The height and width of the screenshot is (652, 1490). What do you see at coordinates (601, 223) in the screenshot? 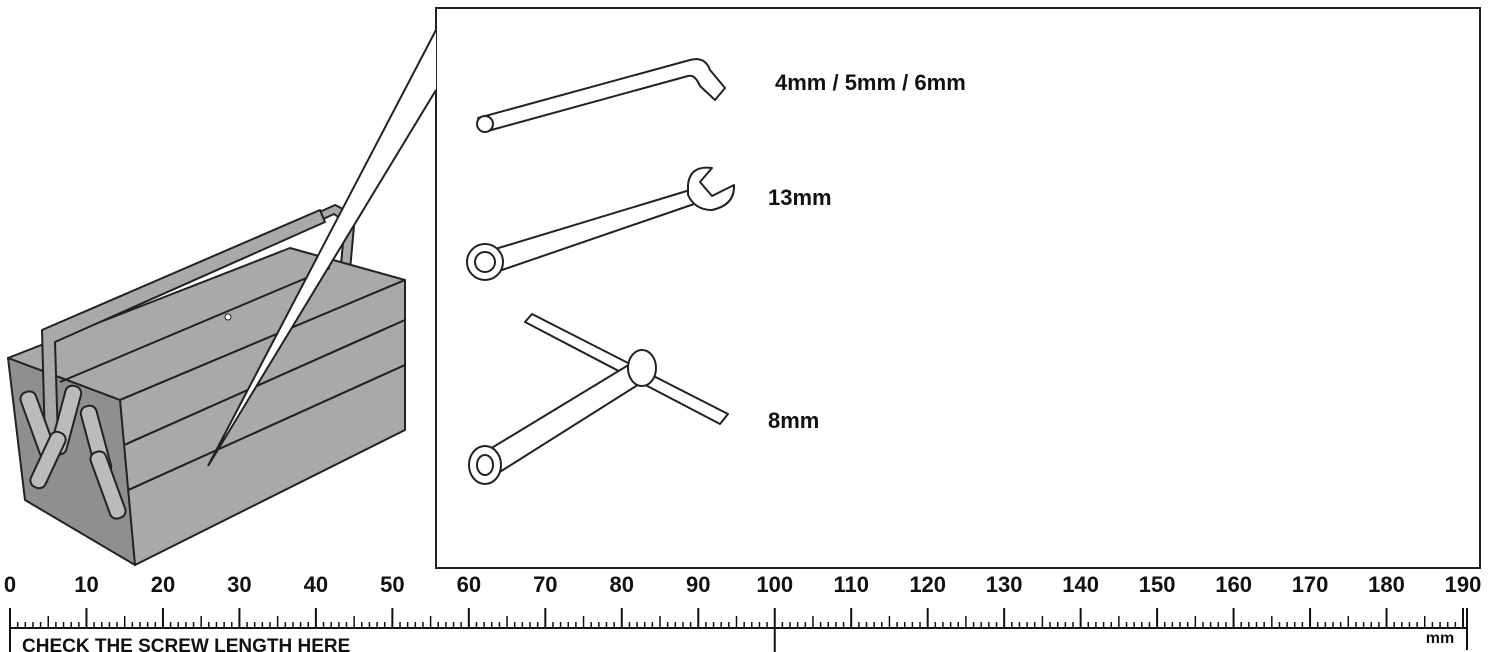
I see `combination-wrench` at bounding box center [601, 223].